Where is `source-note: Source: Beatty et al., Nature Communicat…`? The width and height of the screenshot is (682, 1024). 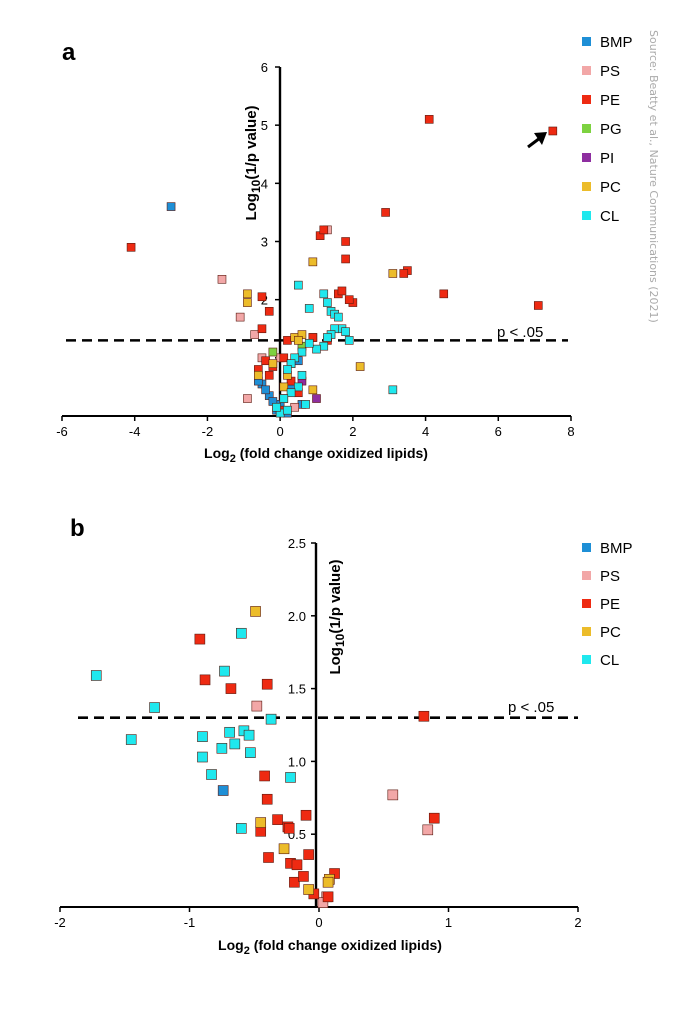
source-note: Source: Beatty et al., Nature Communicat… is located at coordinates (654, 180).